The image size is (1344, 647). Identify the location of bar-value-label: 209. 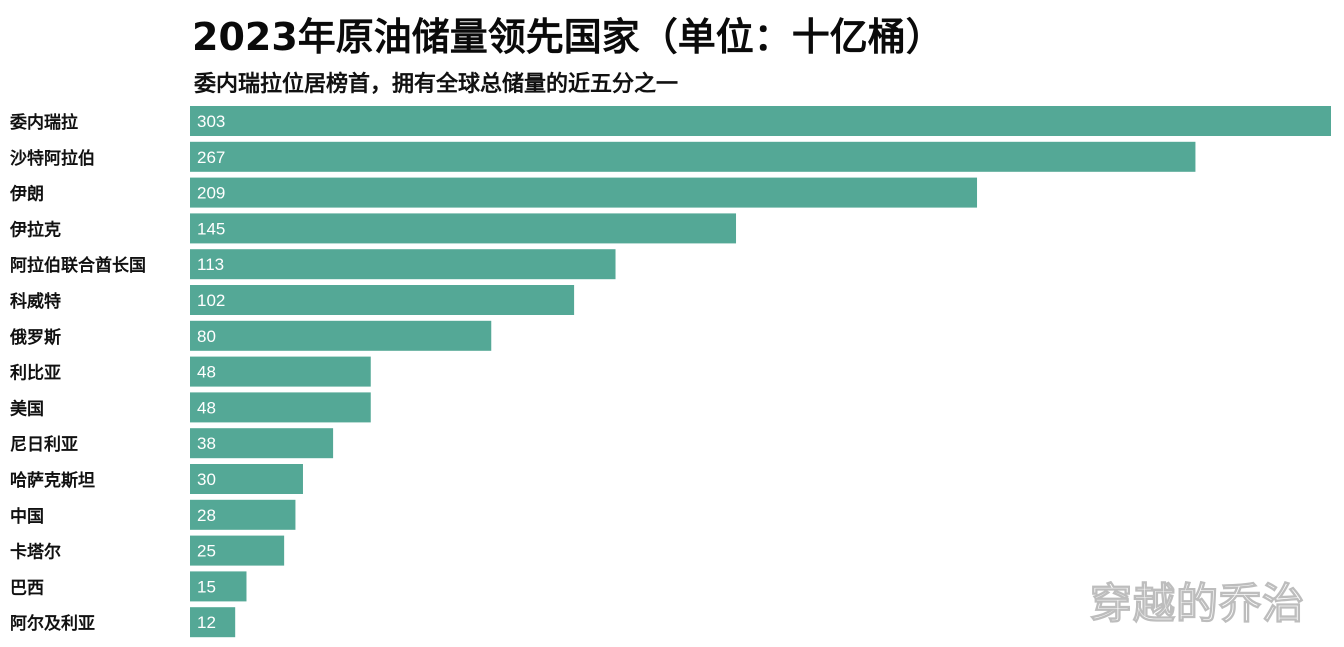
(211, 193).